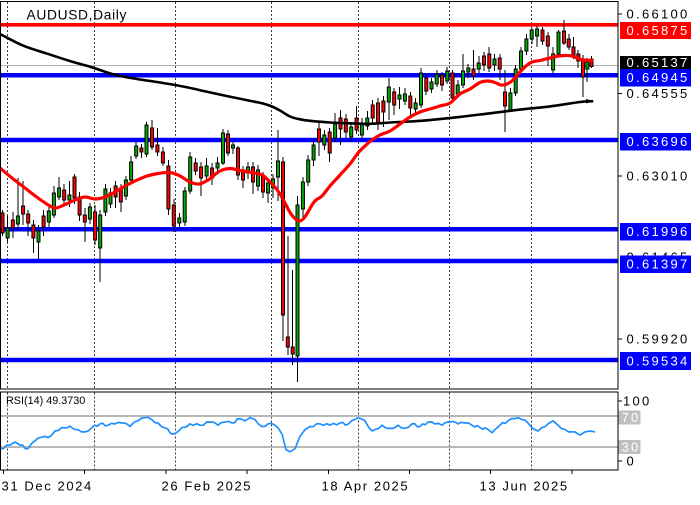 The height and width of the screenshot is (505, 700). Describe the element at coordinates (637, 400) in the screenshot. I see `svg-text: 100` at that location.